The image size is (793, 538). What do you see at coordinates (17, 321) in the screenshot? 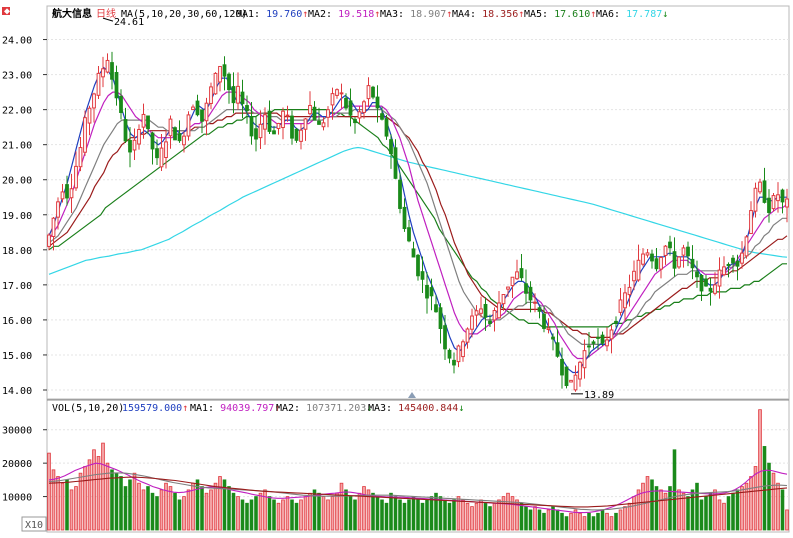
I see `price-tick-label: 16.00` at bounding box center [17, 321].